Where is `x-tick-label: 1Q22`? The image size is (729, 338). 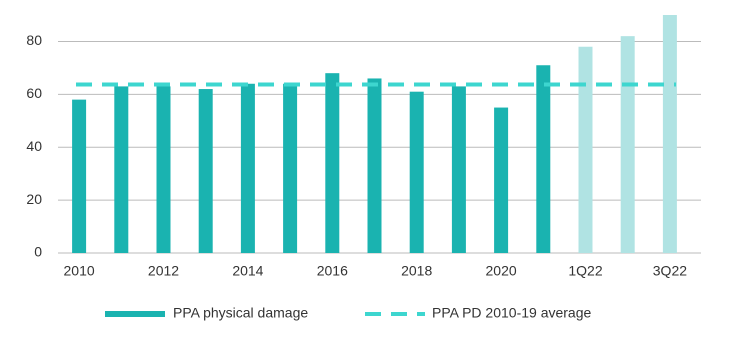
x-tick-label: 1Q22 is located at coordinates (585, 271).